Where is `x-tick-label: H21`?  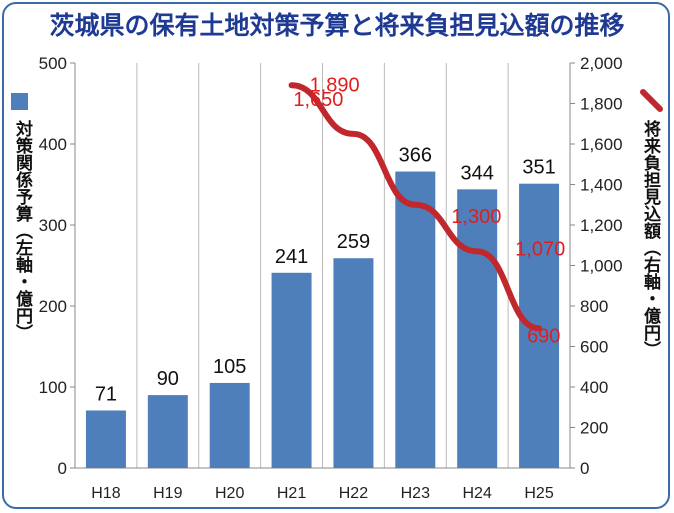
x-tick-label: H21 is located at coordinates (291, 493).